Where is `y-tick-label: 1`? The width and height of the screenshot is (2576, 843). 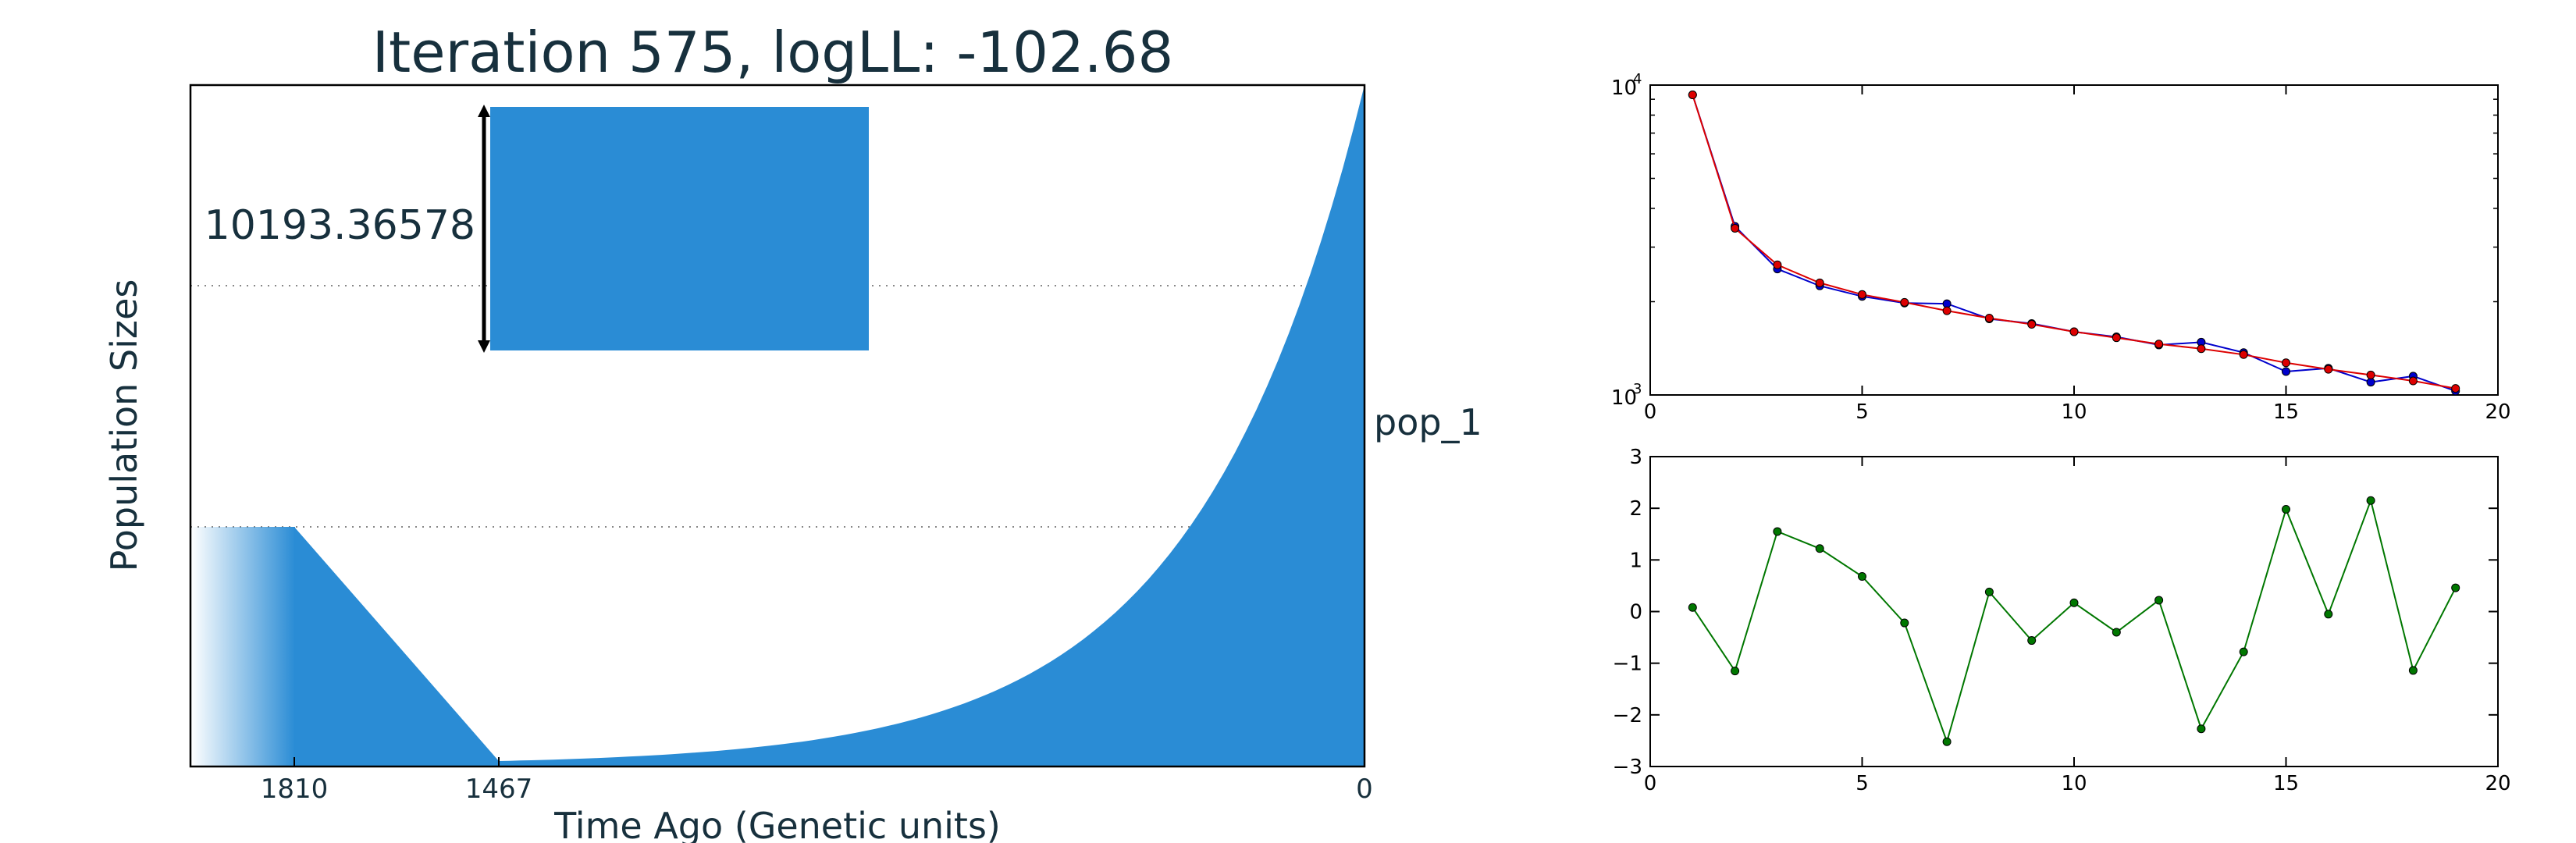 y-tick-label: 1 is located at coordinates (1636, 560).